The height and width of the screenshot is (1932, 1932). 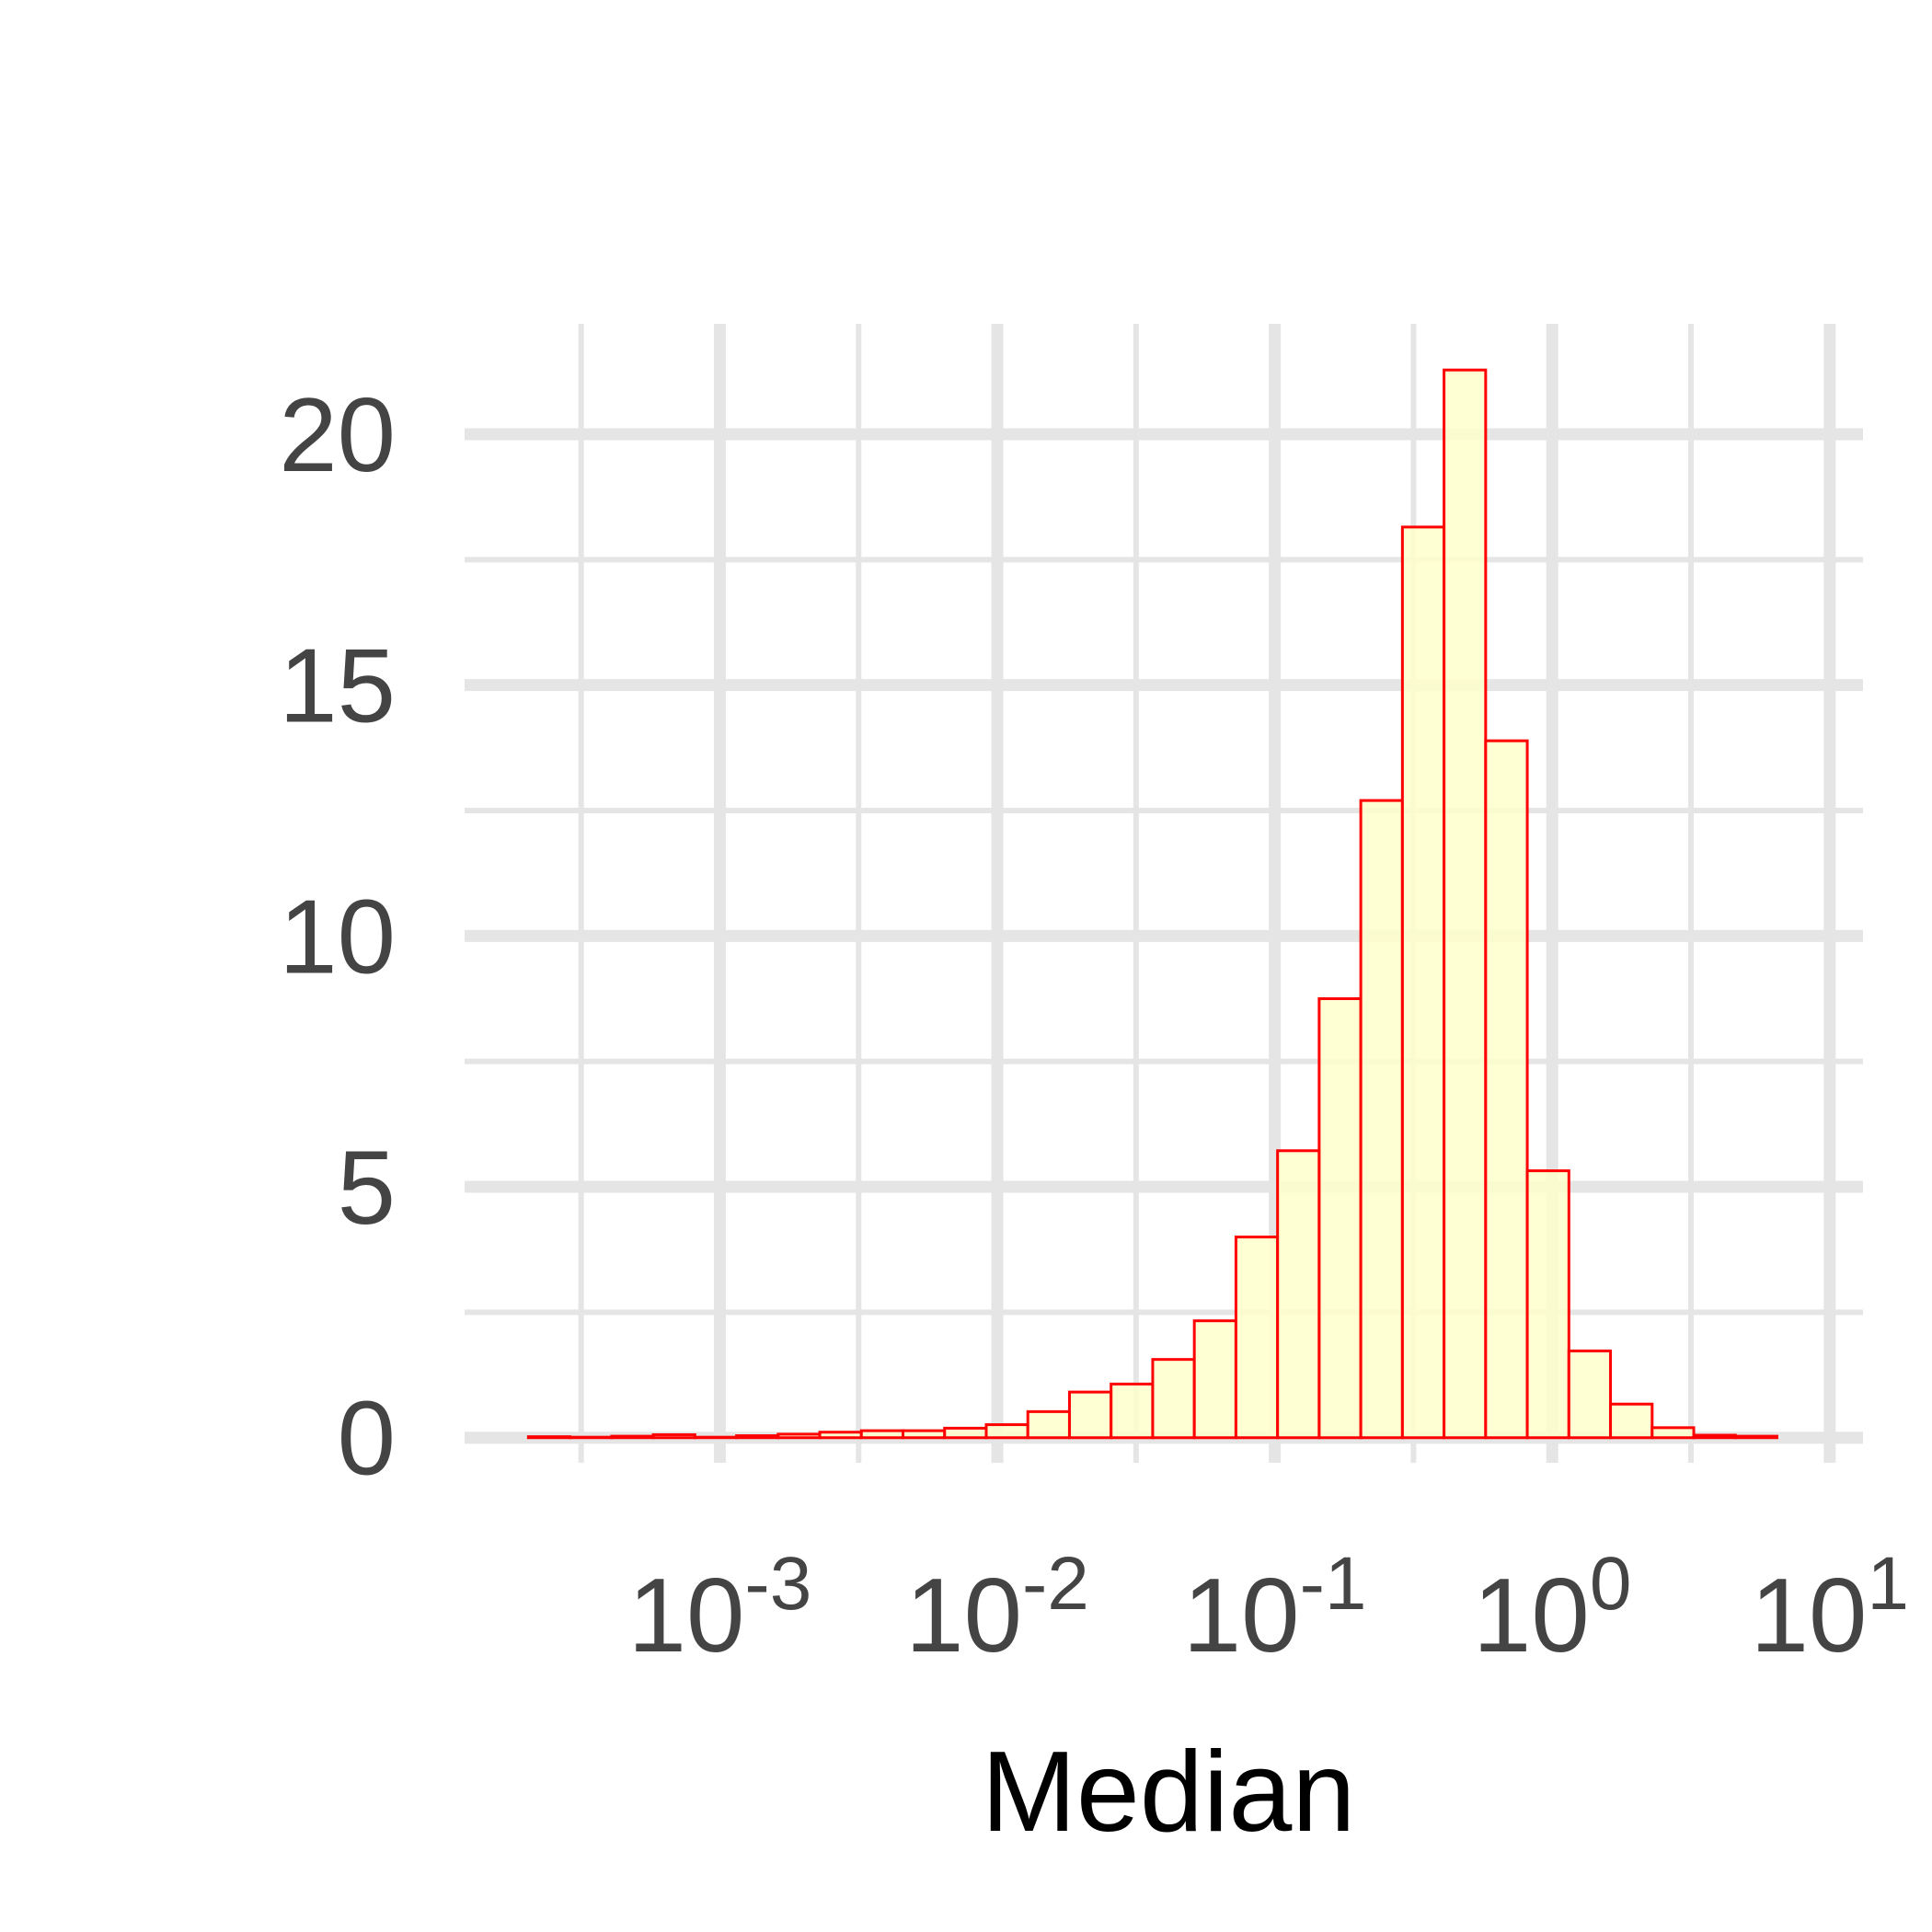 I want to click on x-tick-exponent: -3, so click(x=777, y=1584).